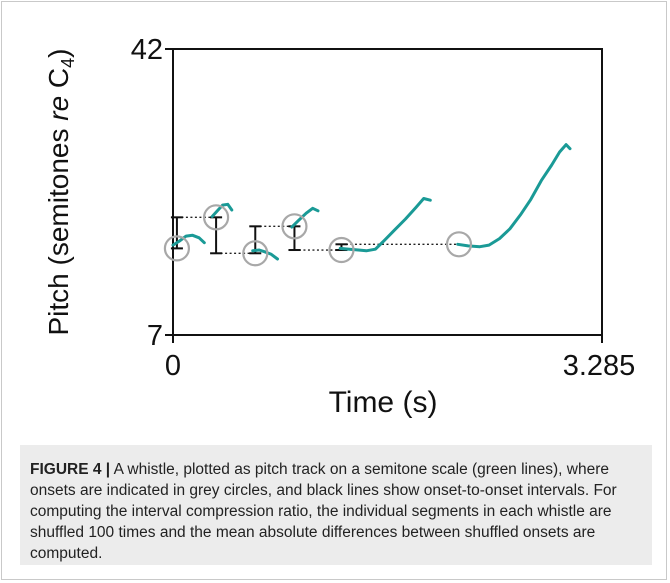 Image resolution: width=670 pixels, height=583 pixels. What do you see at coordinates (58, 82) in the screenshot?
I see `y-axis-label-tail: C` at bounding box center [58, 82].